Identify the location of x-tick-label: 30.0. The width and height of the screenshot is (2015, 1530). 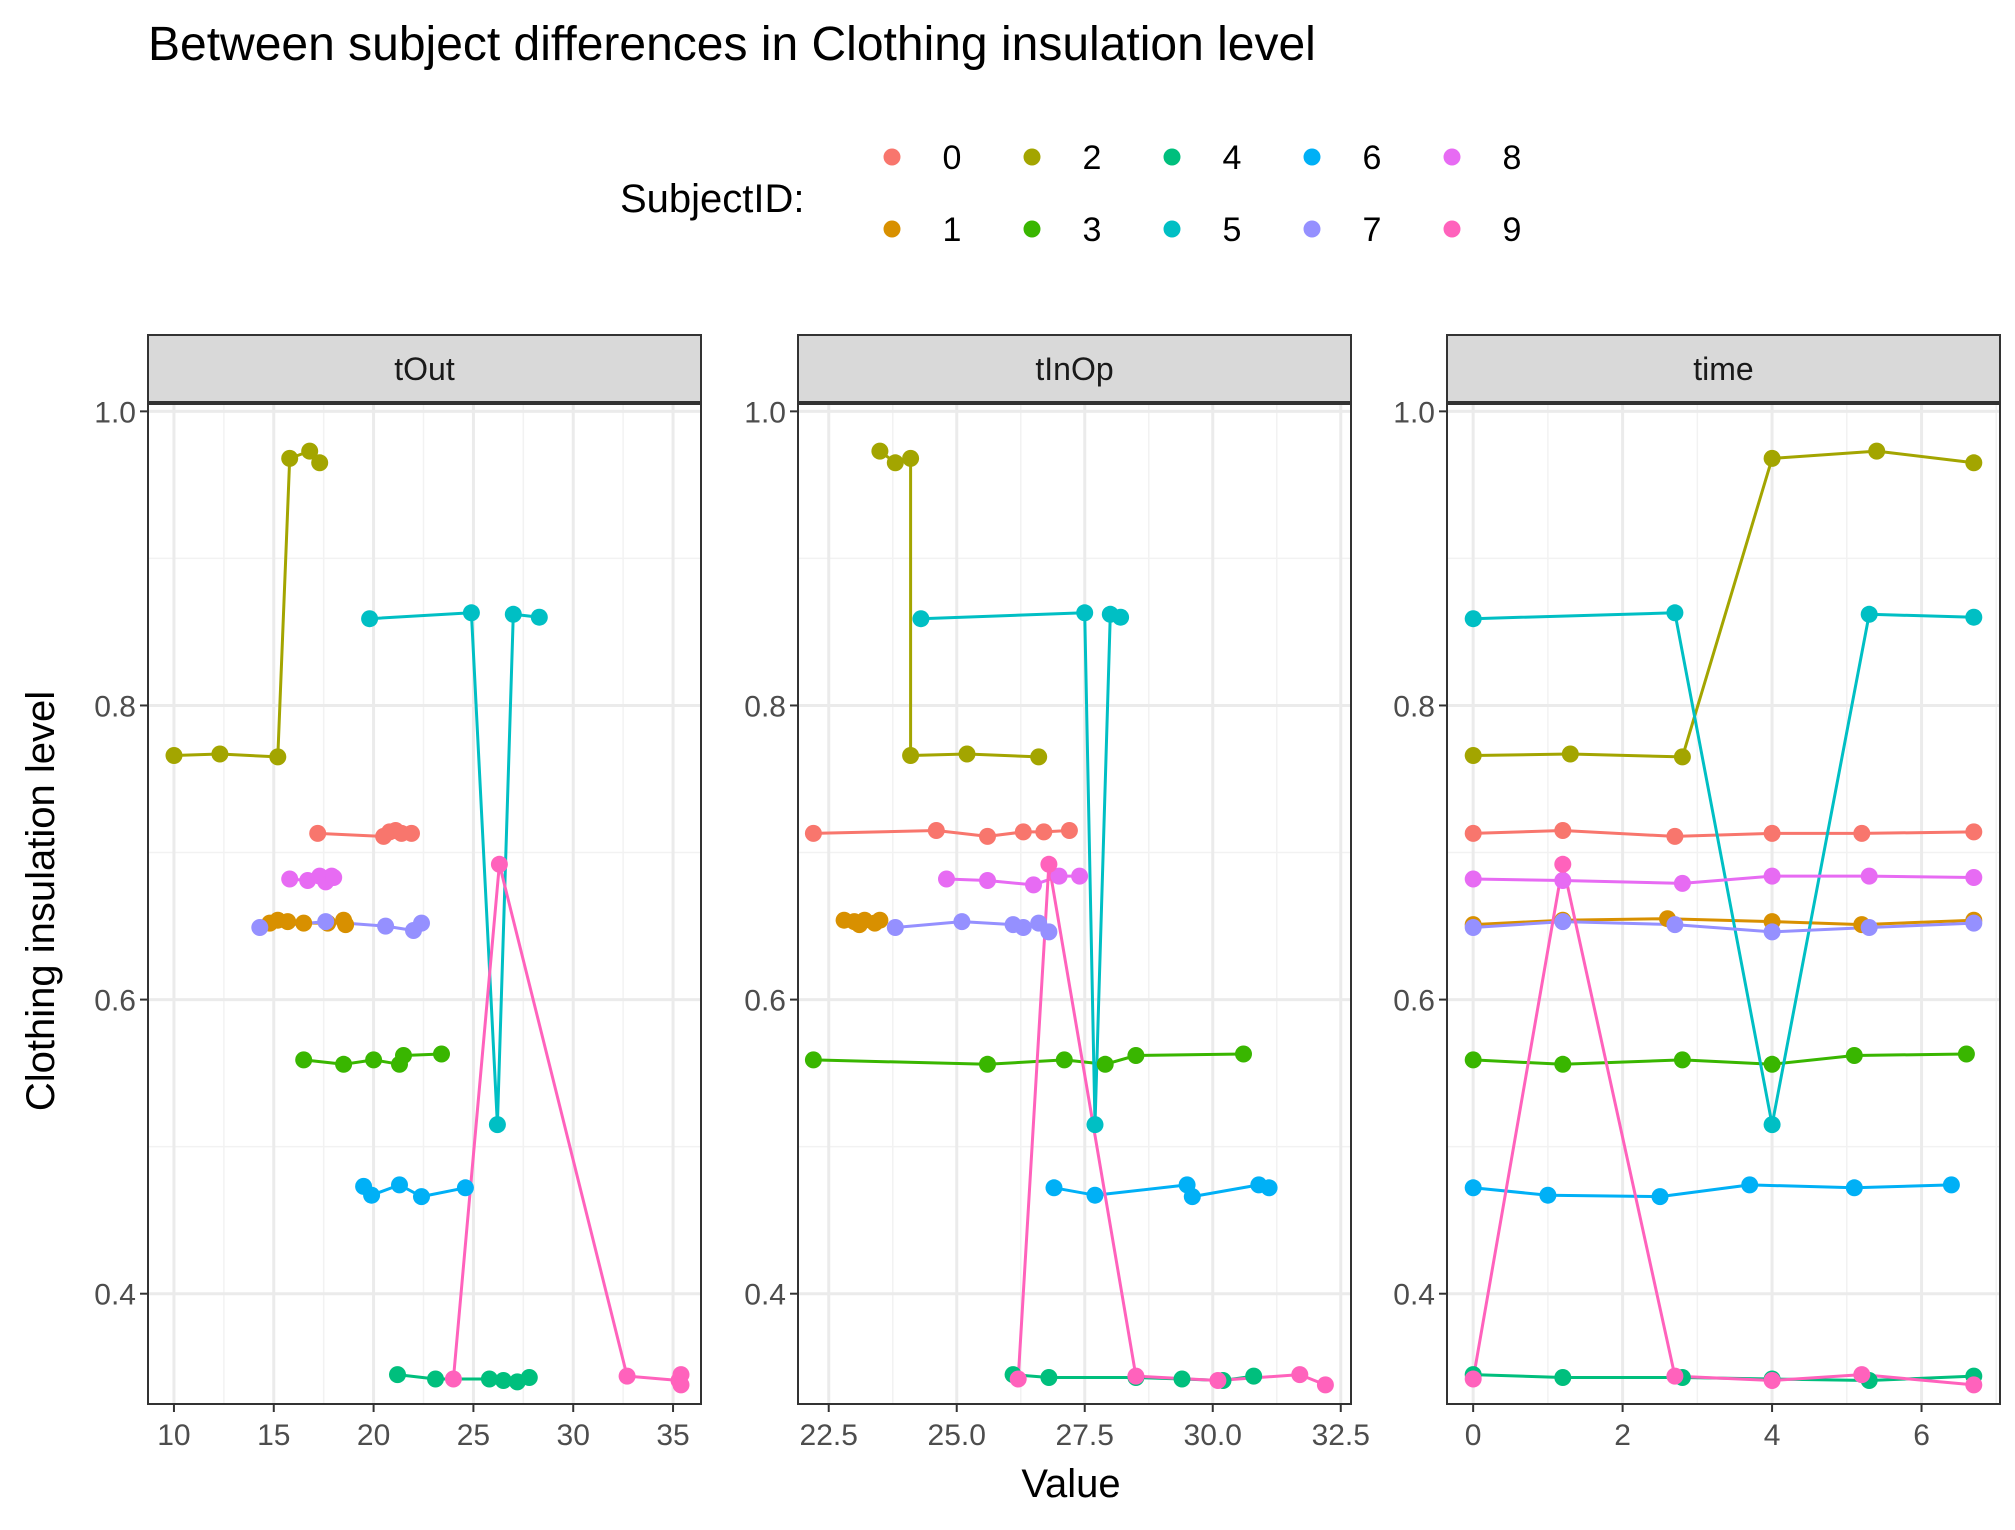
(1213, 1435).